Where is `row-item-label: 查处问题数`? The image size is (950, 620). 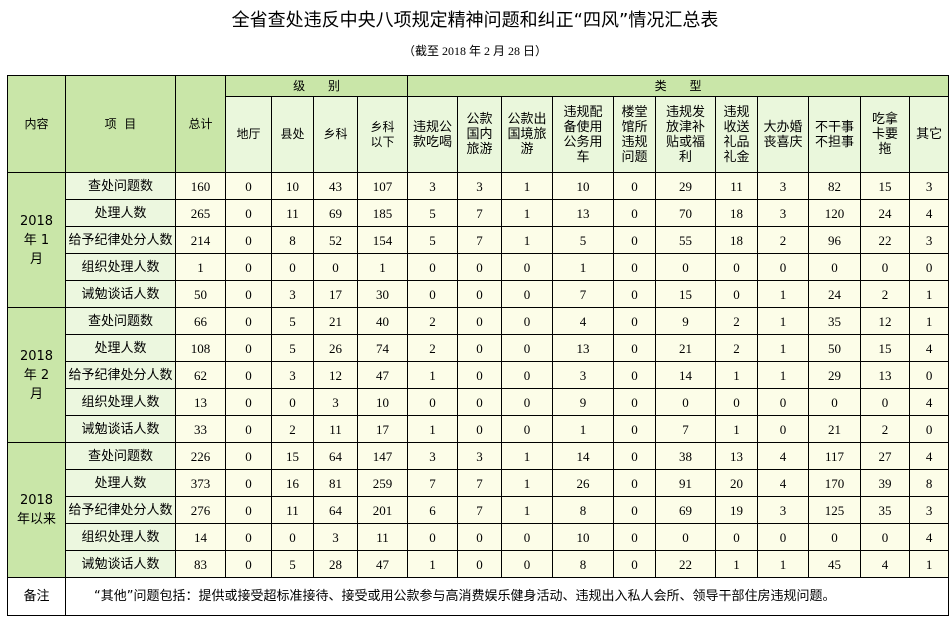 row-item-label: 查处问题数 is located at coordinates (120, 456).